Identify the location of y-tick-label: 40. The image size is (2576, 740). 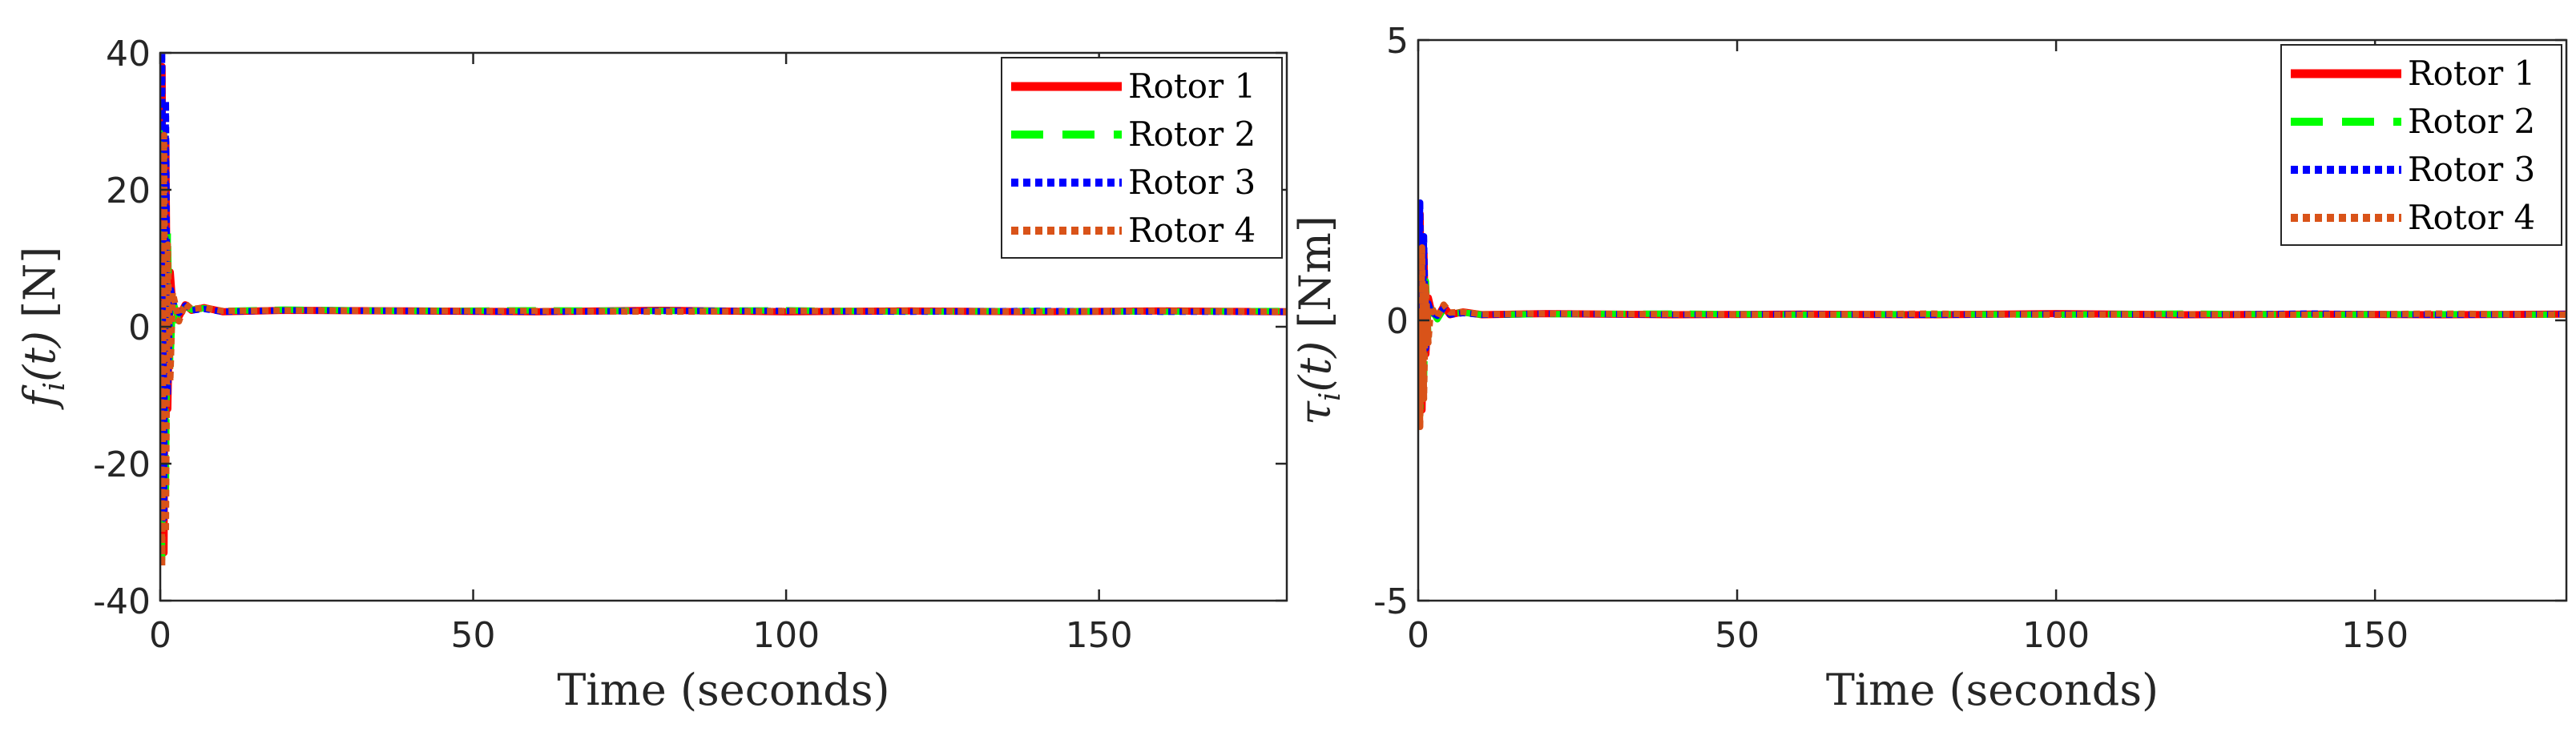
(128, 54).